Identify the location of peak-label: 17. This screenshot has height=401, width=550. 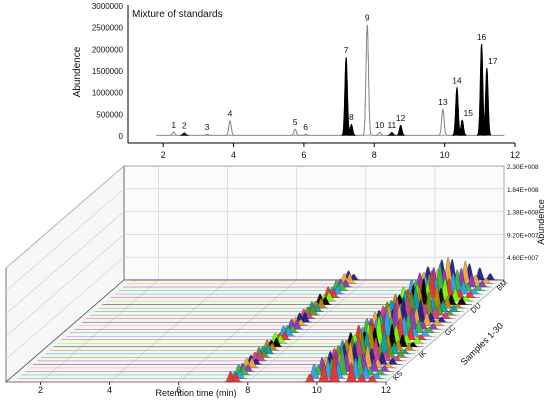
(493, 61).